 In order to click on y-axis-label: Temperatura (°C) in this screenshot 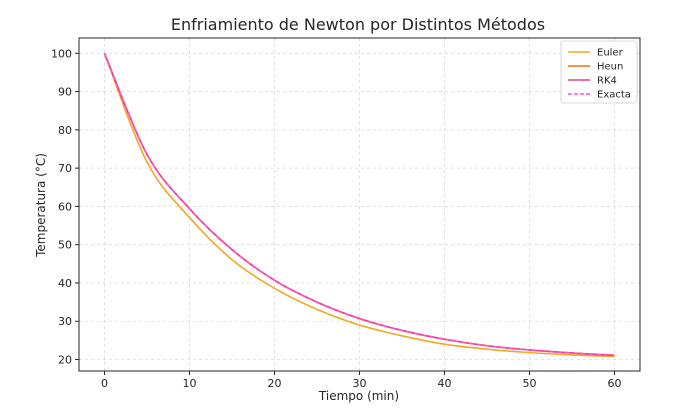, I will do `click(41, 205)`.